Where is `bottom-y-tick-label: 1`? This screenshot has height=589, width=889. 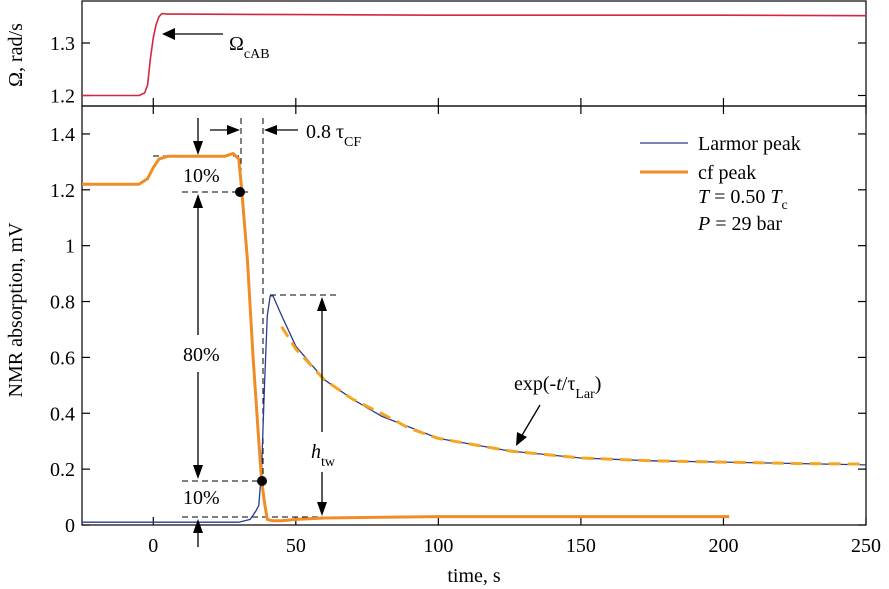
bottom-y-tick-label: 1 is located at coordinates (70, 247).